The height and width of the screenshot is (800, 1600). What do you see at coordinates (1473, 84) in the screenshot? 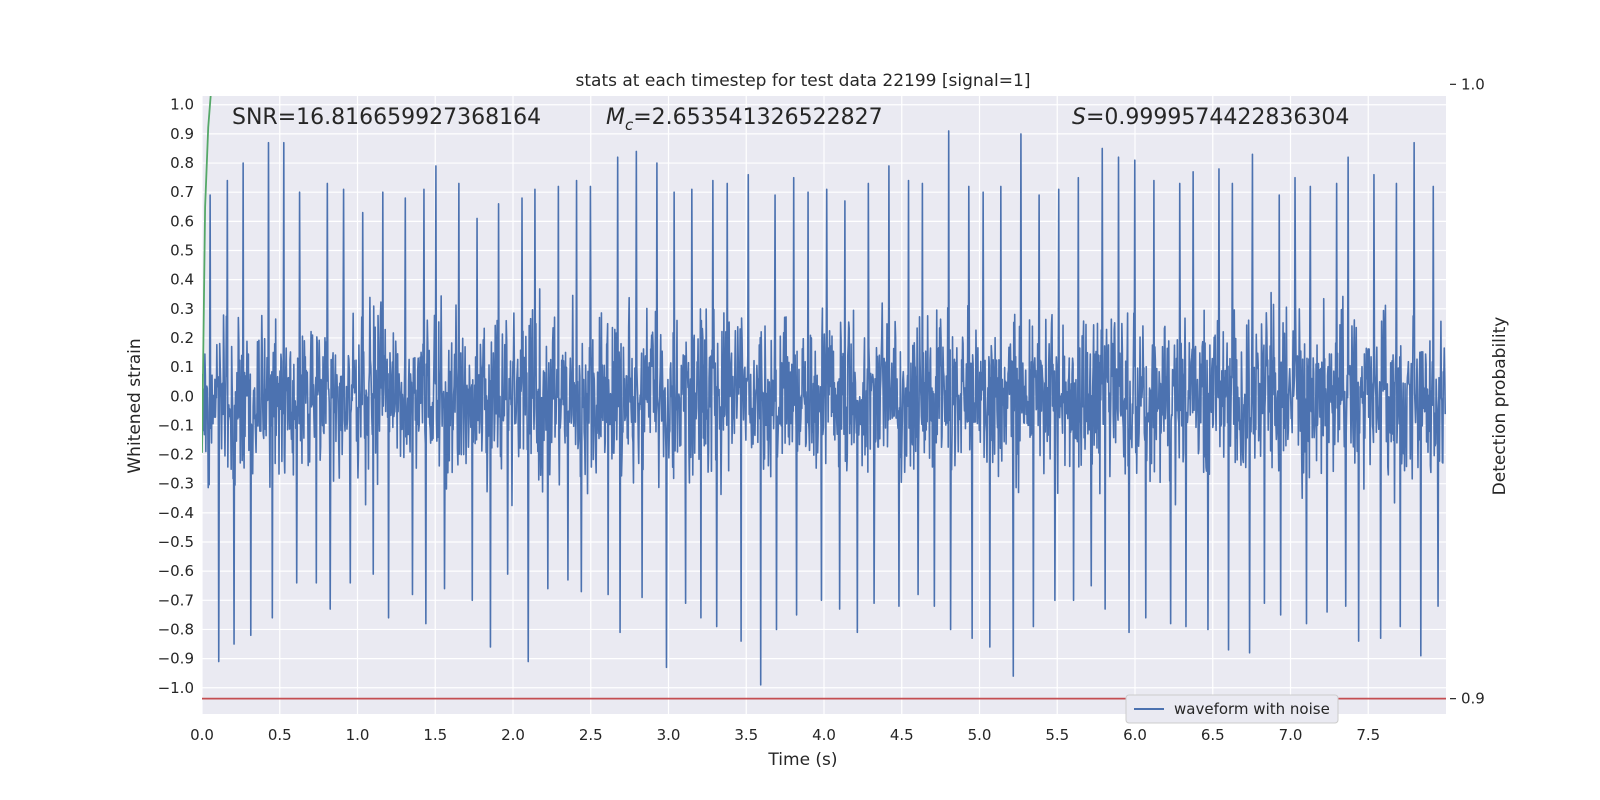
I see `y2-tick-label: 1.0` at bounding box center [1473, 84].